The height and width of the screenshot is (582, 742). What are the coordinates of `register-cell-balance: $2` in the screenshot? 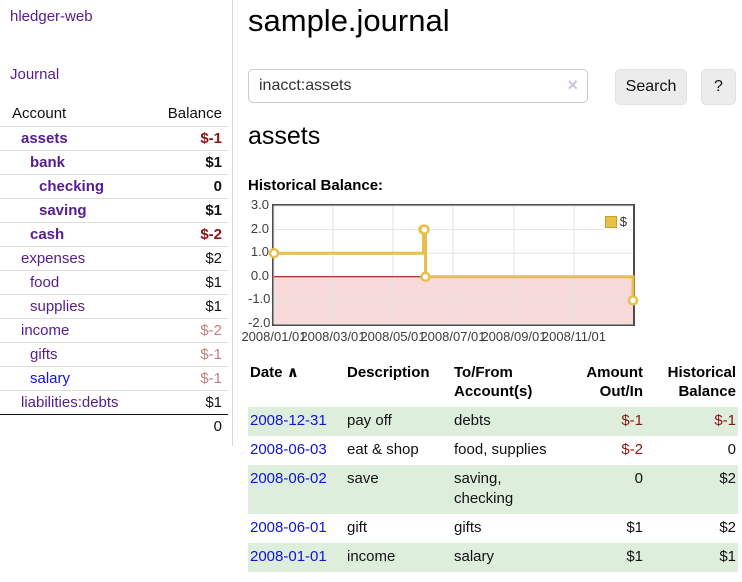 It's located at (691, 489).